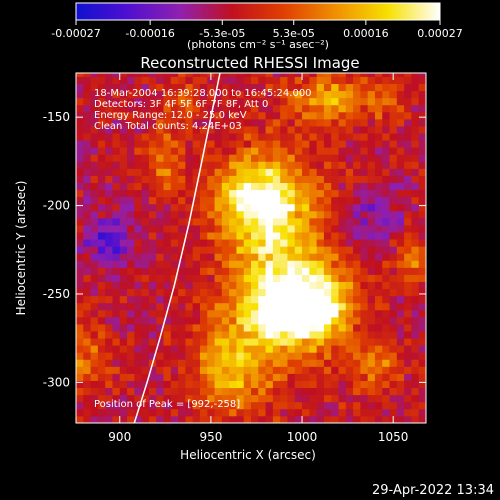 This screenshot has height=500, width=500. I want to click on peak-position-label: Position of Peak = [992,-258], so click(167, 404).